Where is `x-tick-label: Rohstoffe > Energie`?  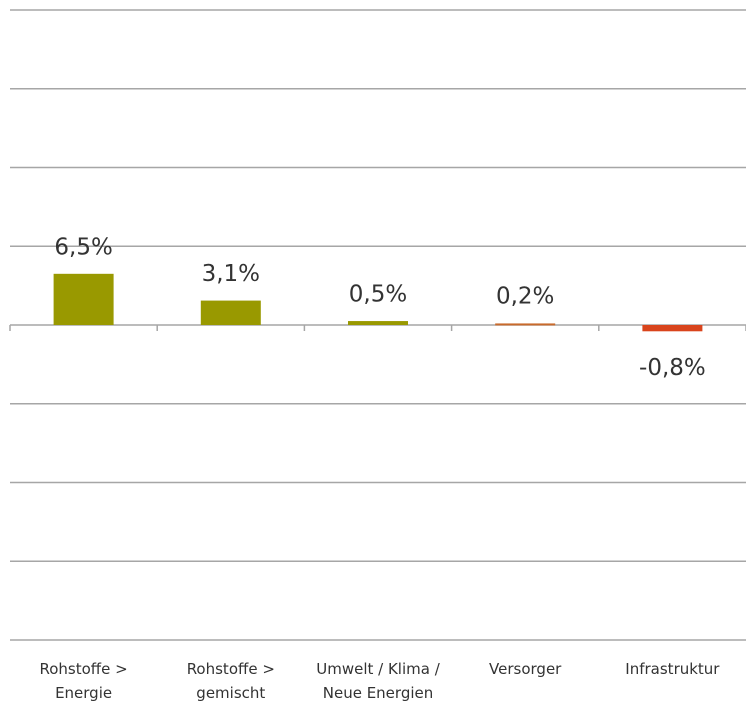
x-tick-label: Rohstoffe > Energie is located at coordinates (83, 681).